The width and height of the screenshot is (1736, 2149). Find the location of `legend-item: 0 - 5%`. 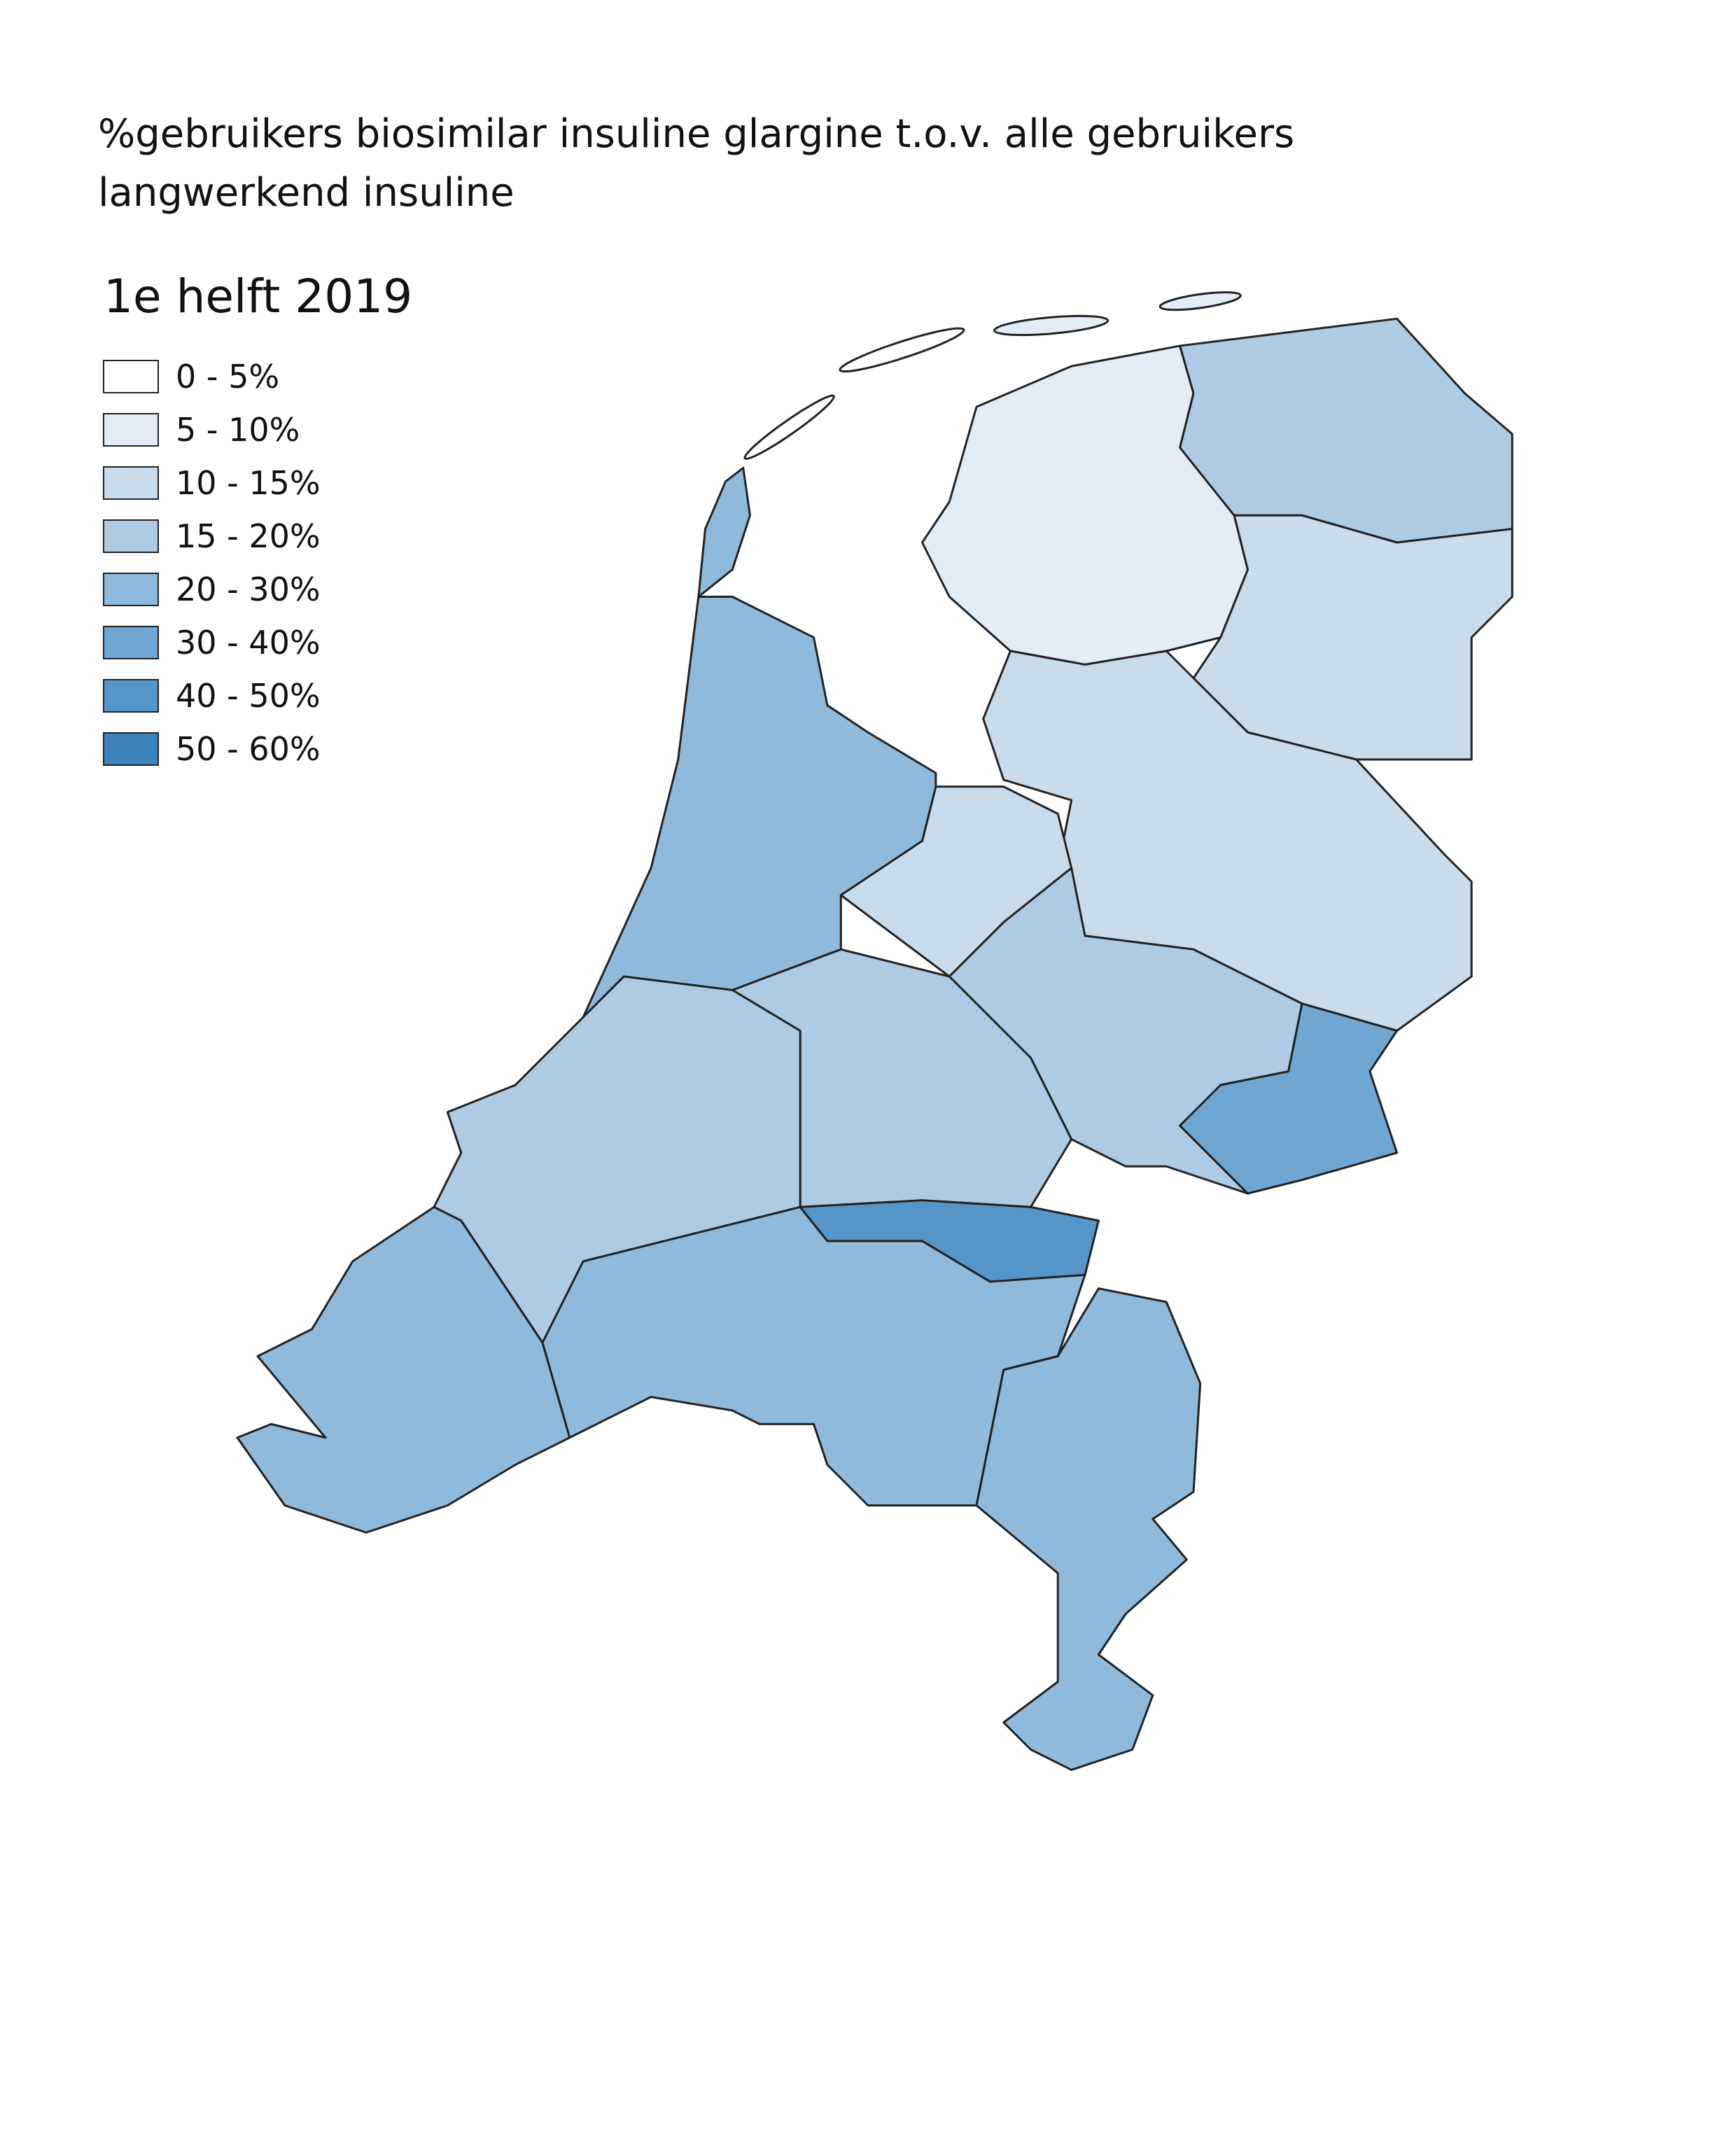

legend-item: 0 - 5% is located at coordinates (212, 376).